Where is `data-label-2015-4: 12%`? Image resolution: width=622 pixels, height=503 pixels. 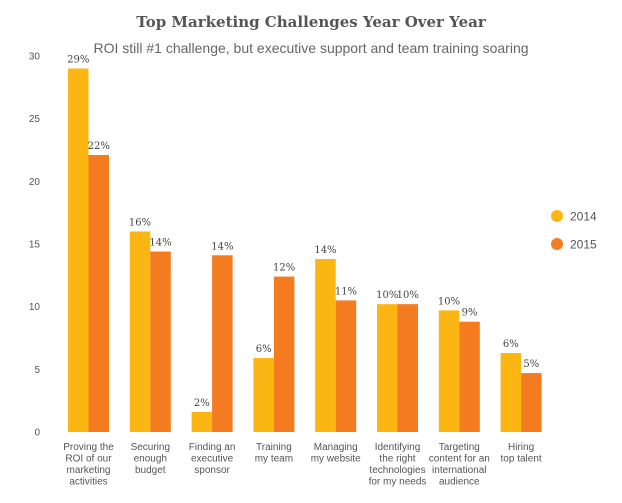 data-label-2015-4: 12% is located at coordinates (284, 268).